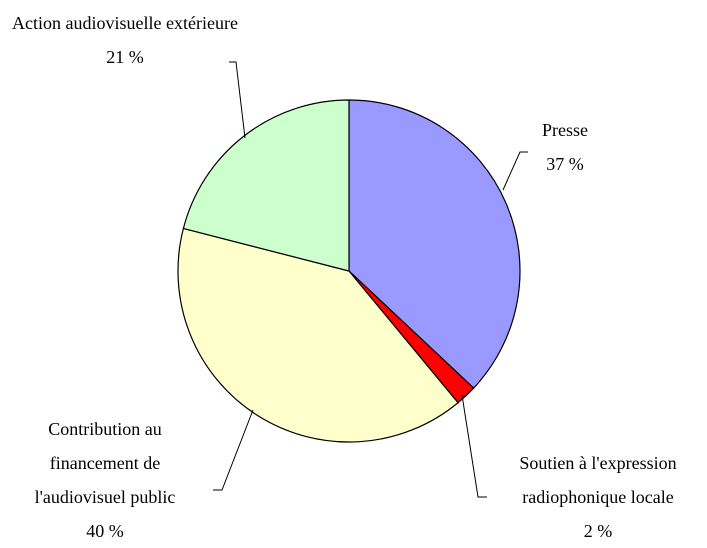 This screenshot has height=548, width=707. Describe the element at coordinates (565, 164) in the screenshot. I see `value-label: 37 %` at that location.